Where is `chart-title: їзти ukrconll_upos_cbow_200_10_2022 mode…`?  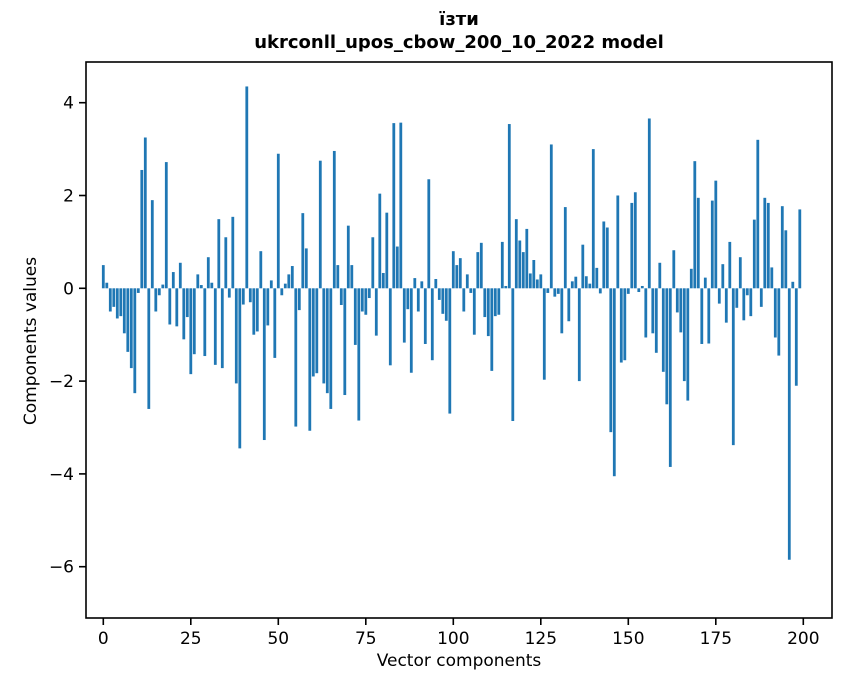
chart-title: їзти ukrconll_upos_cbow_200_10_2022 mode… is located at coordinates (459, 31).